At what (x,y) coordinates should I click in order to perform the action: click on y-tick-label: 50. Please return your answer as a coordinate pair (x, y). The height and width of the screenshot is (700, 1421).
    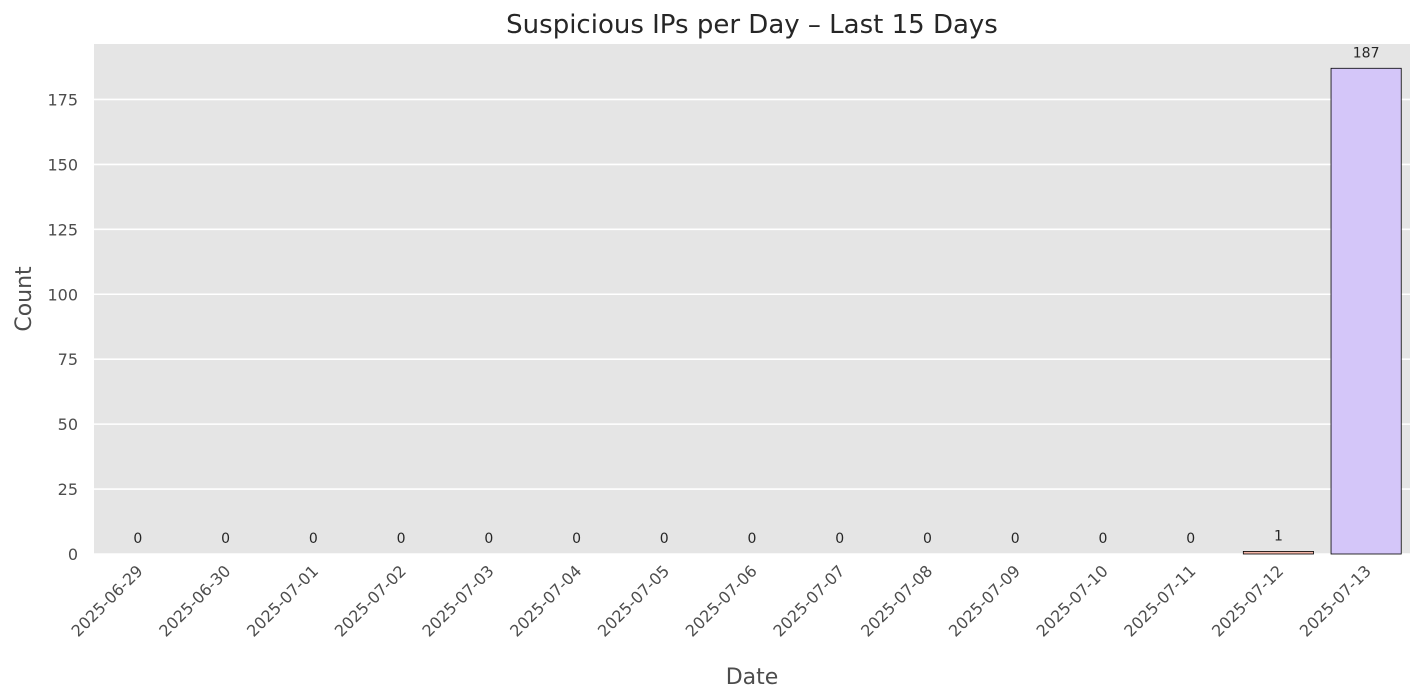
    Looking at the image, I should click on (68, 424).